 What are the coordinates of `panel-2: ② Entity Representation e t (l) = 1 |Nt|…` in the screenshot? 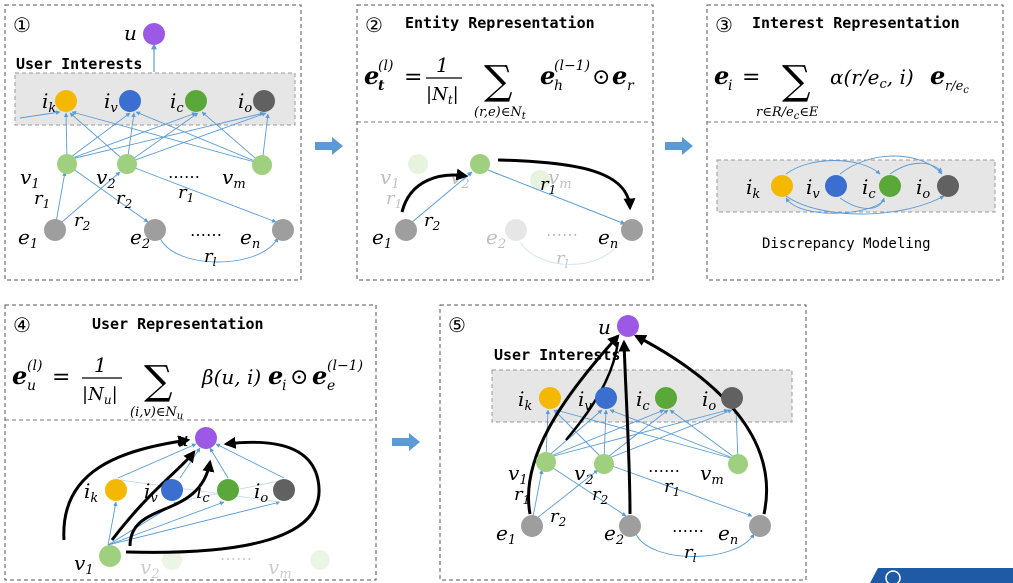 It's located at (505, 142).